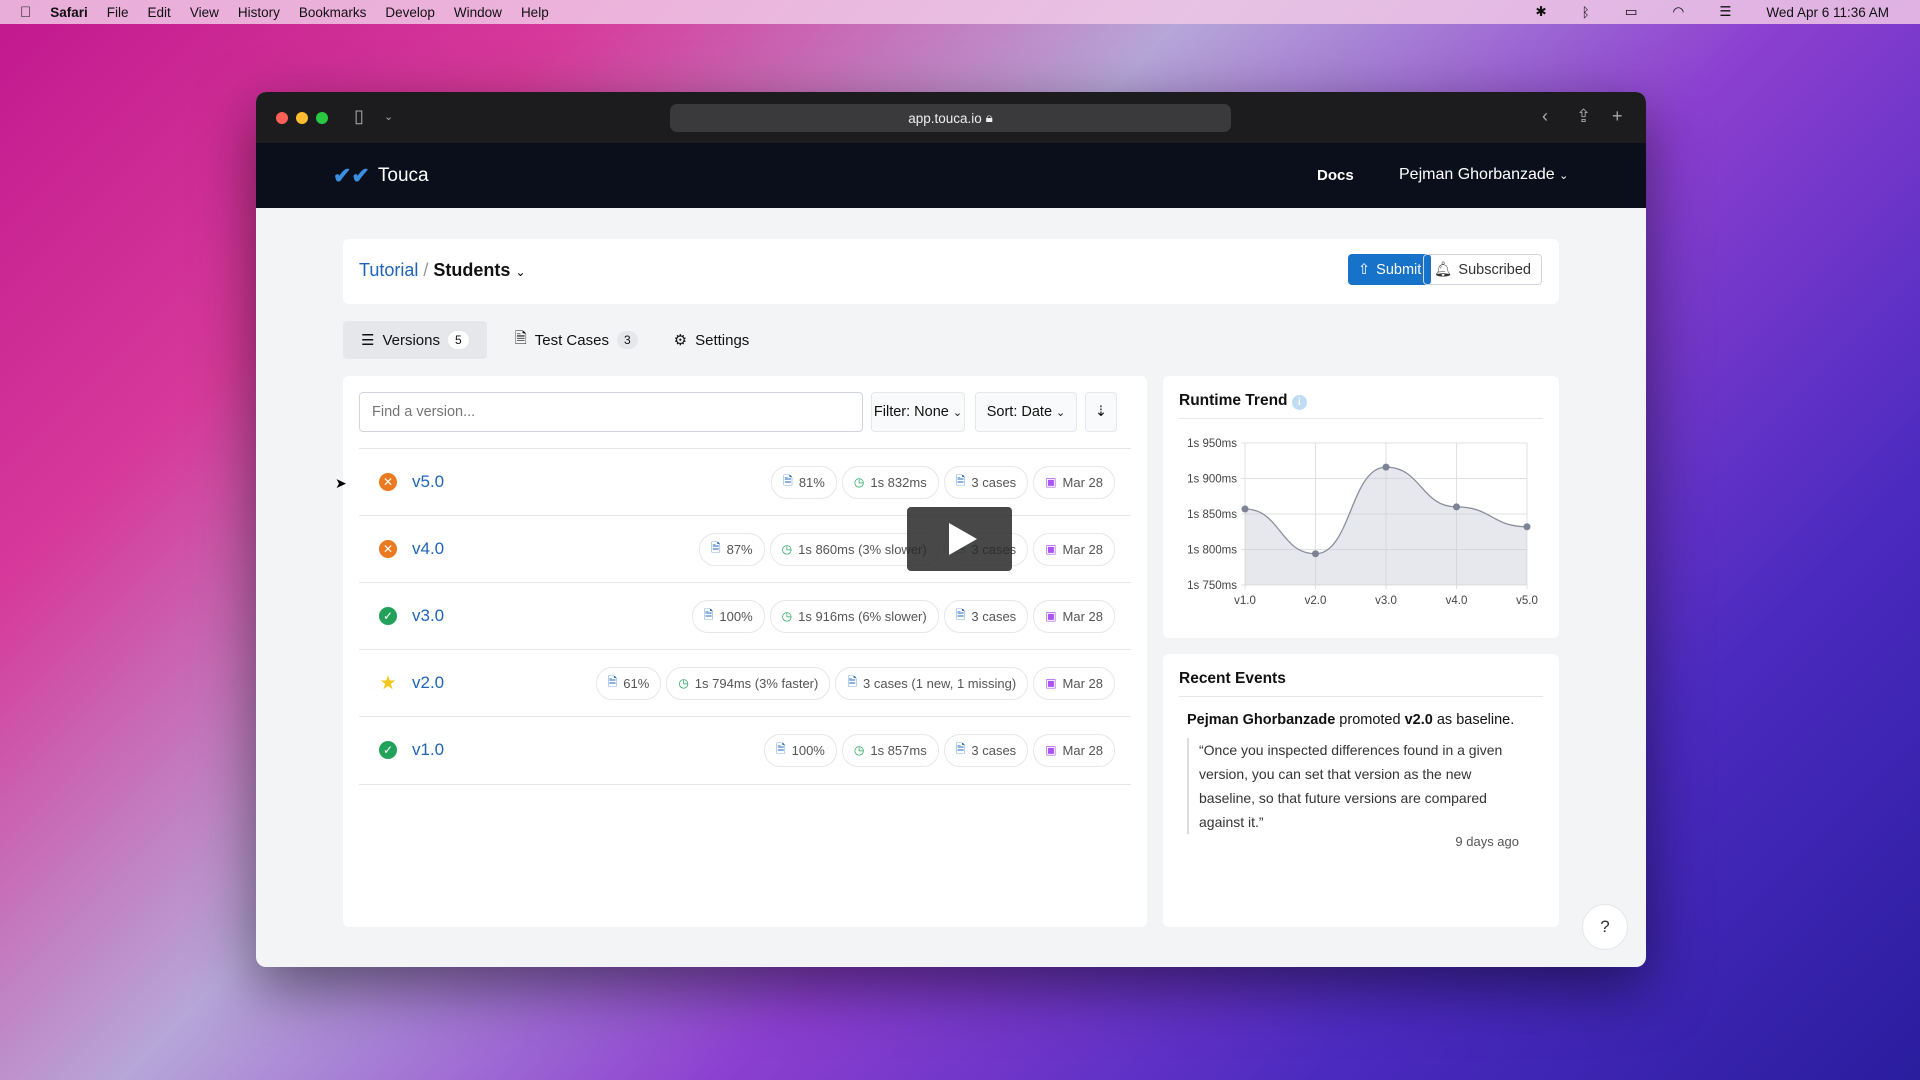 The image size is (1920, 1080). Describe the element at coordinates (950, 118) in the screenshot. I see `address-bar: app.touca.io 🔒︎` at that location.